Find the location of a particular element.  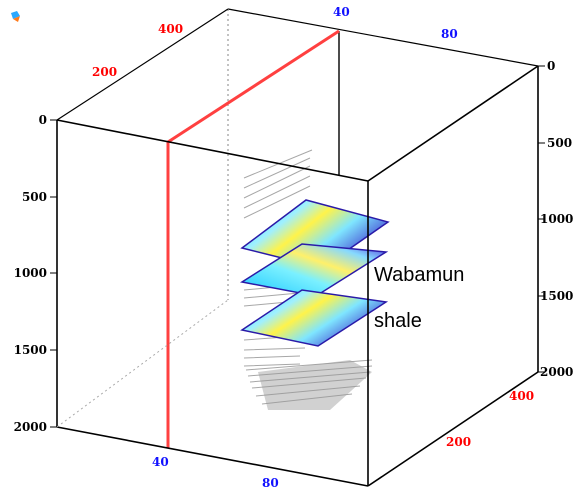

y-tick-top: 400 is located at coordinates (170, 29).